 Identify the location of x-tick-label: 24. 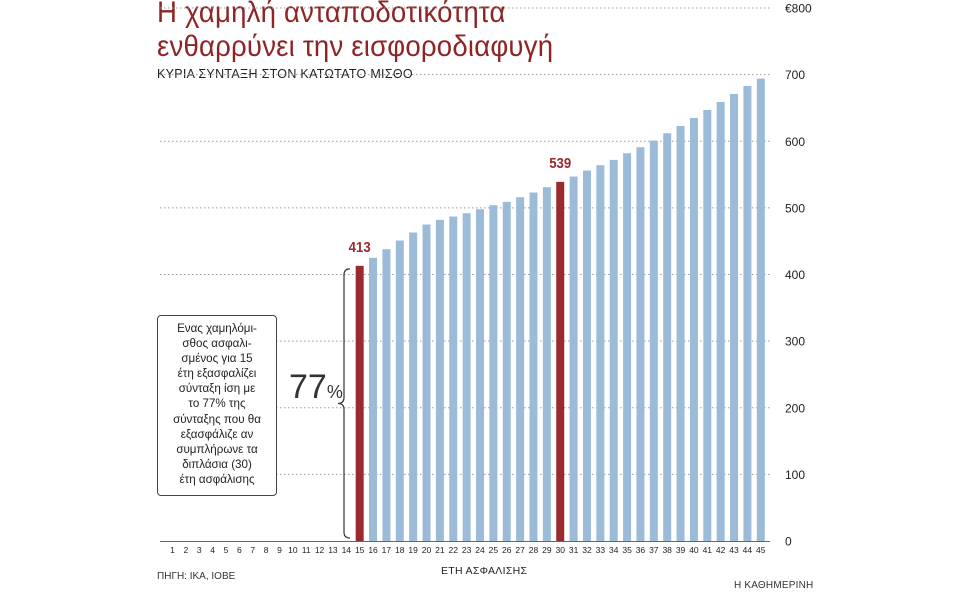
(480, 550).